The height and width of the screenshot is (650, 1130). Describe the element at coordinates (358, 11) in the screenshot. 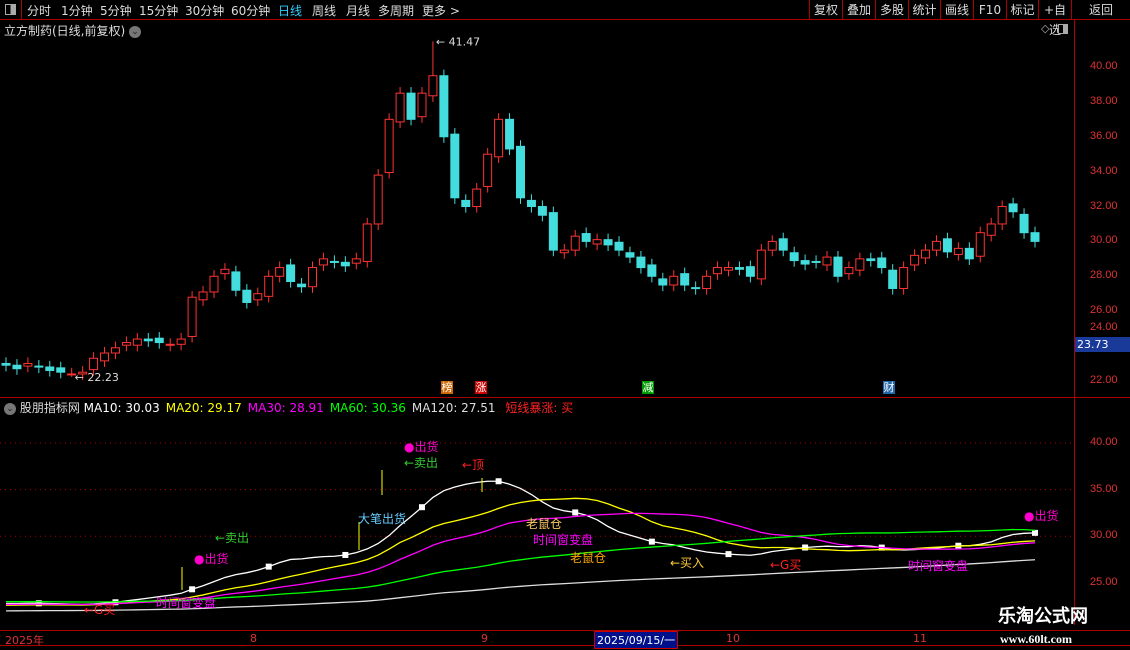

I see `period-tab-8: 月线` at that location.